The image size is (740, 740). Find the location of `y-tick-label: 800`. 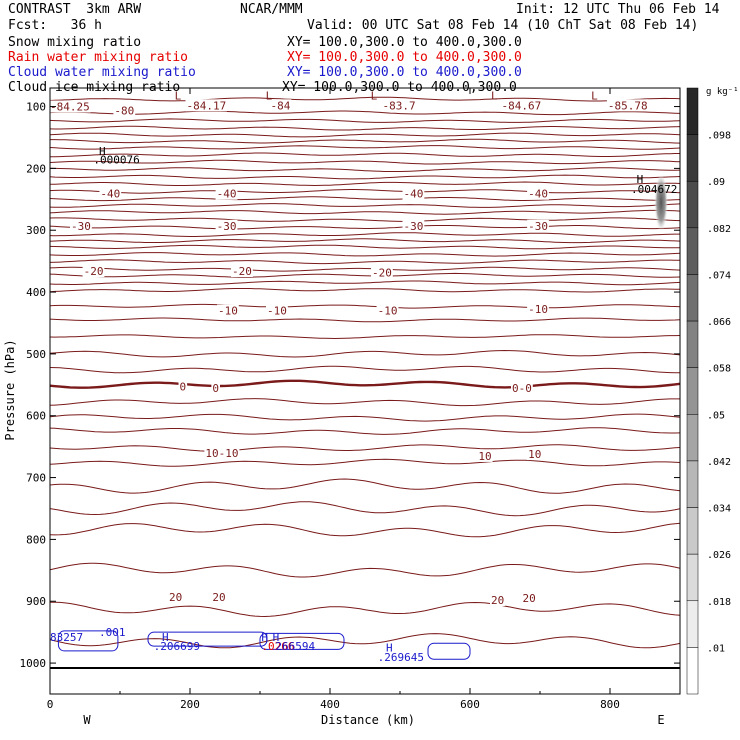

y-tick-label: 800 is located at coordinates (36, 539).